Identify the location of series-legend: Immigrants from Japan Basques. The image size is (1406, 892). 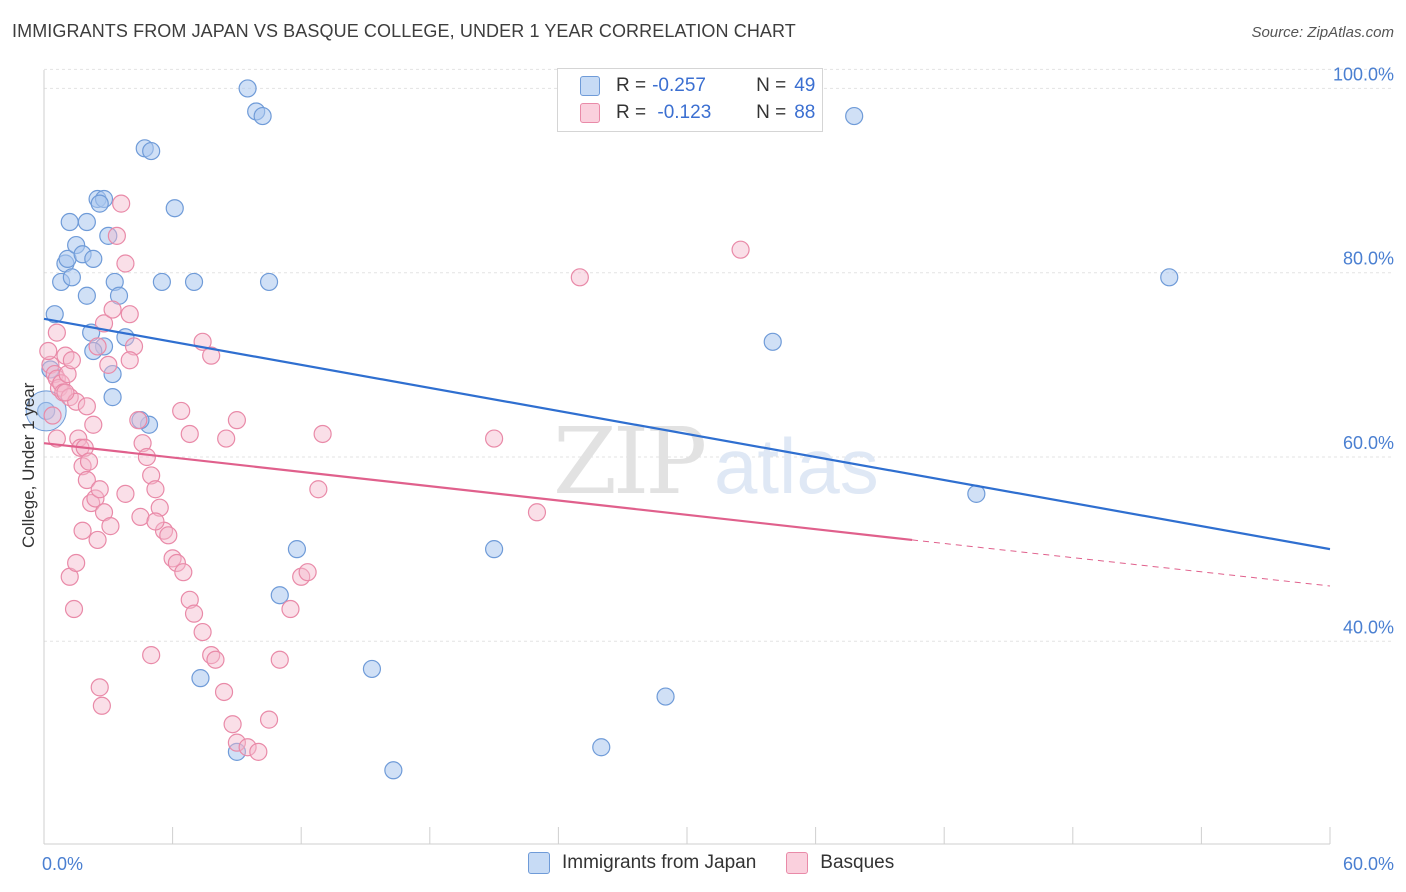
(726, 863).